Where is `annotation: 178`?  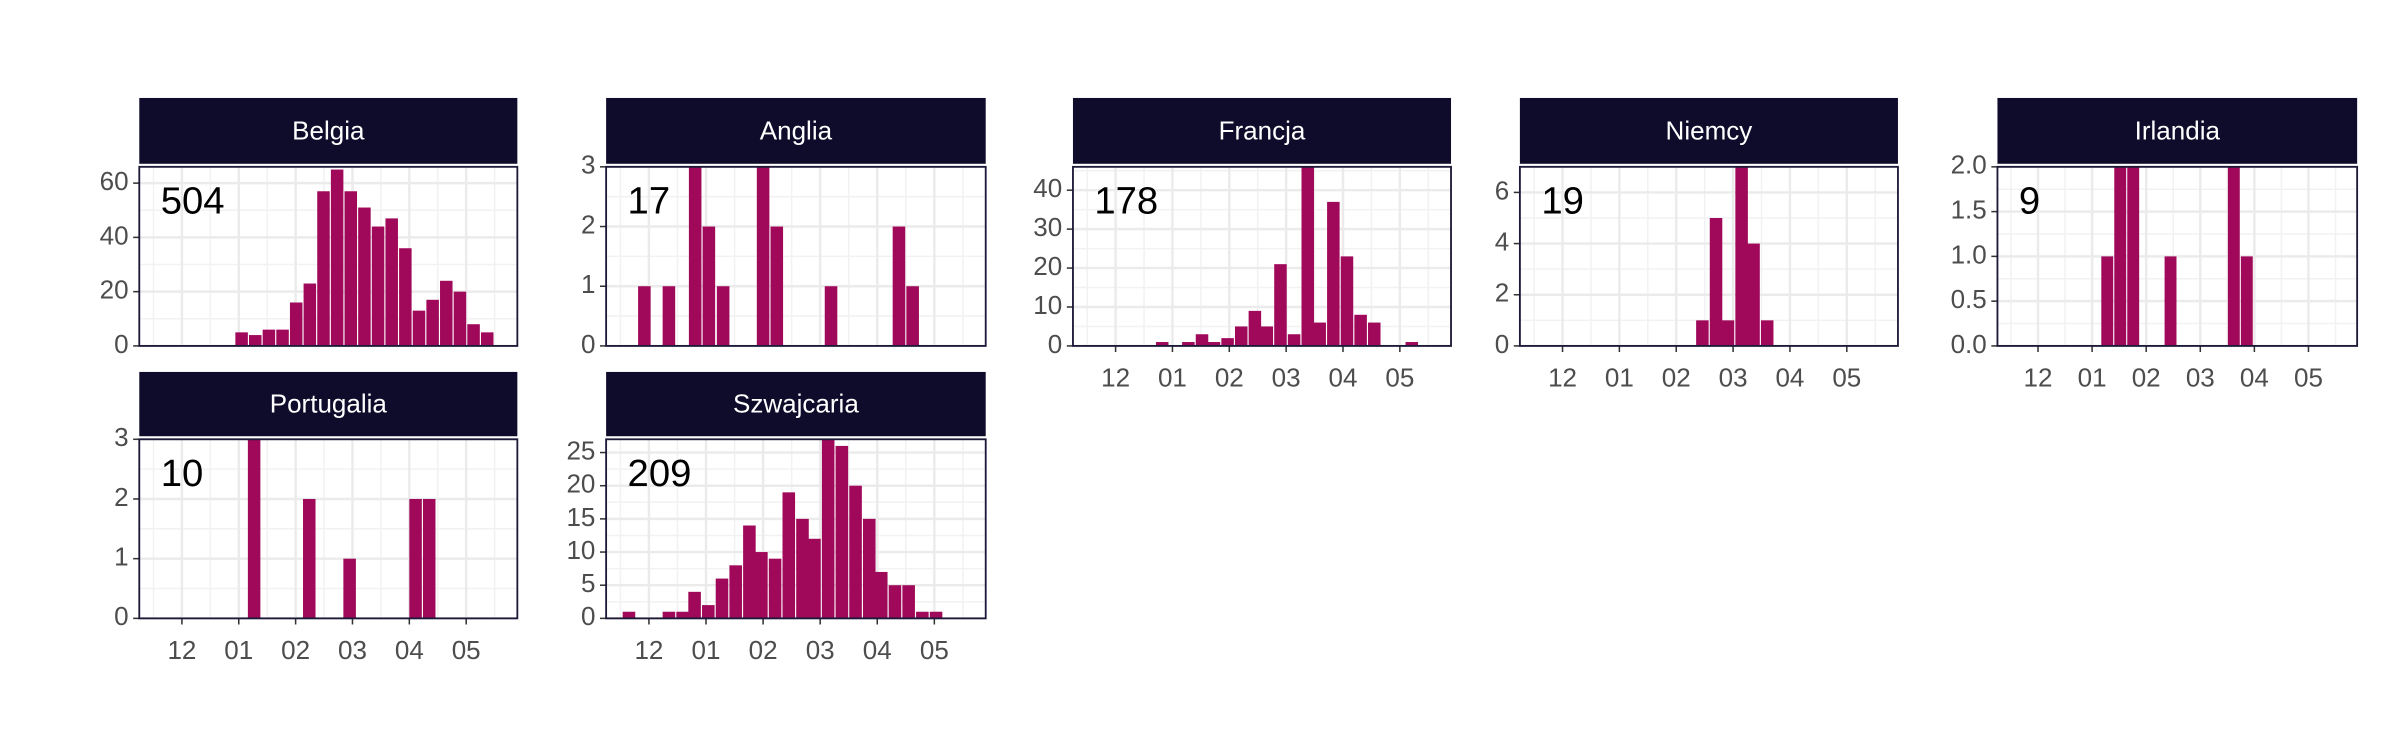
annotation: 178 is located at coordinates (1126, 201).